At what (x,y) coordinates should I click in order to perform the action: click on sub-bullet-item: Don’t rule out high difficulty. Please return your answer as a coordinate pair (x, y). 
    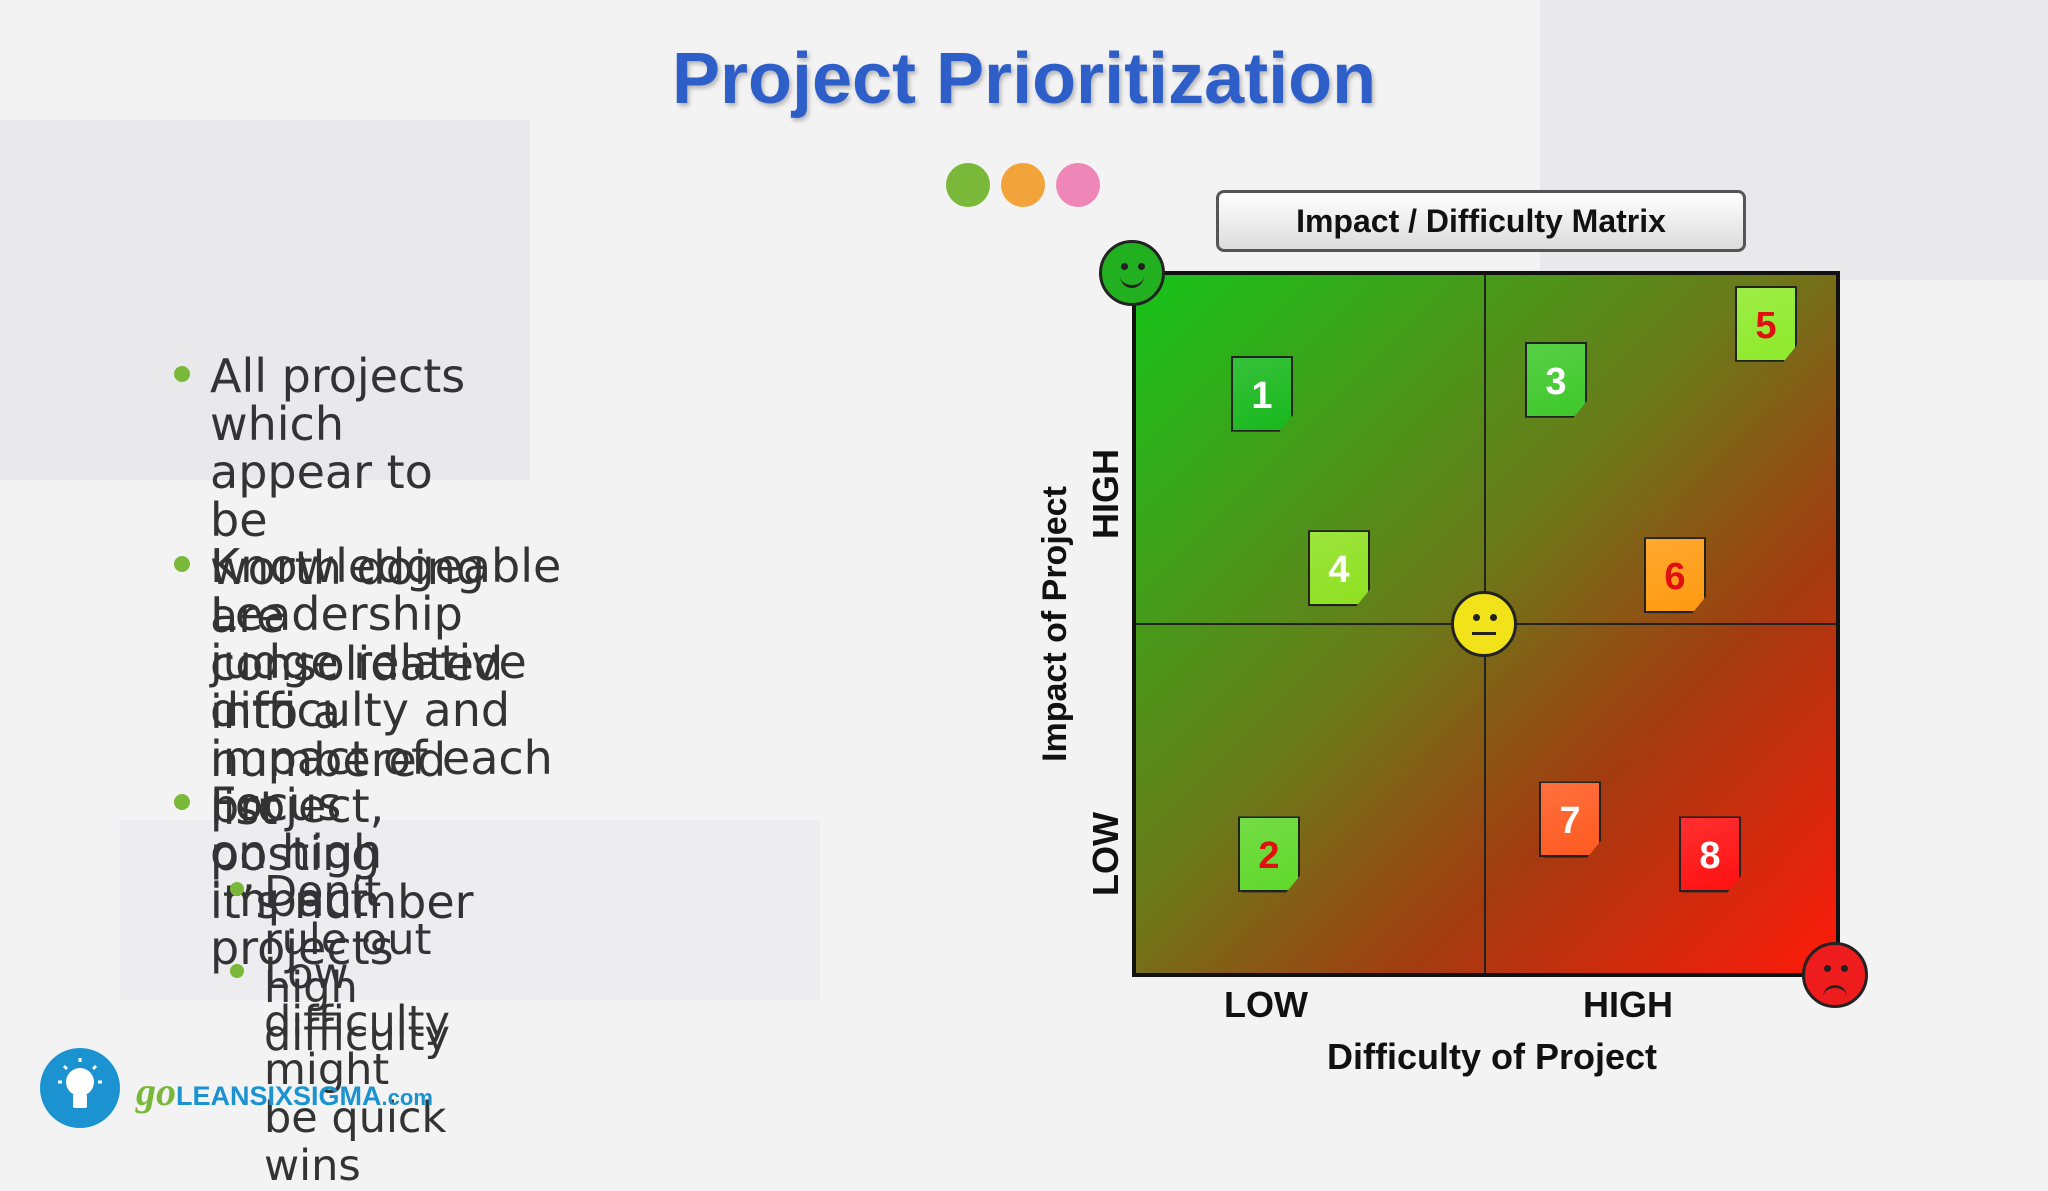
    Looking at the image, I should click on (340, 964).